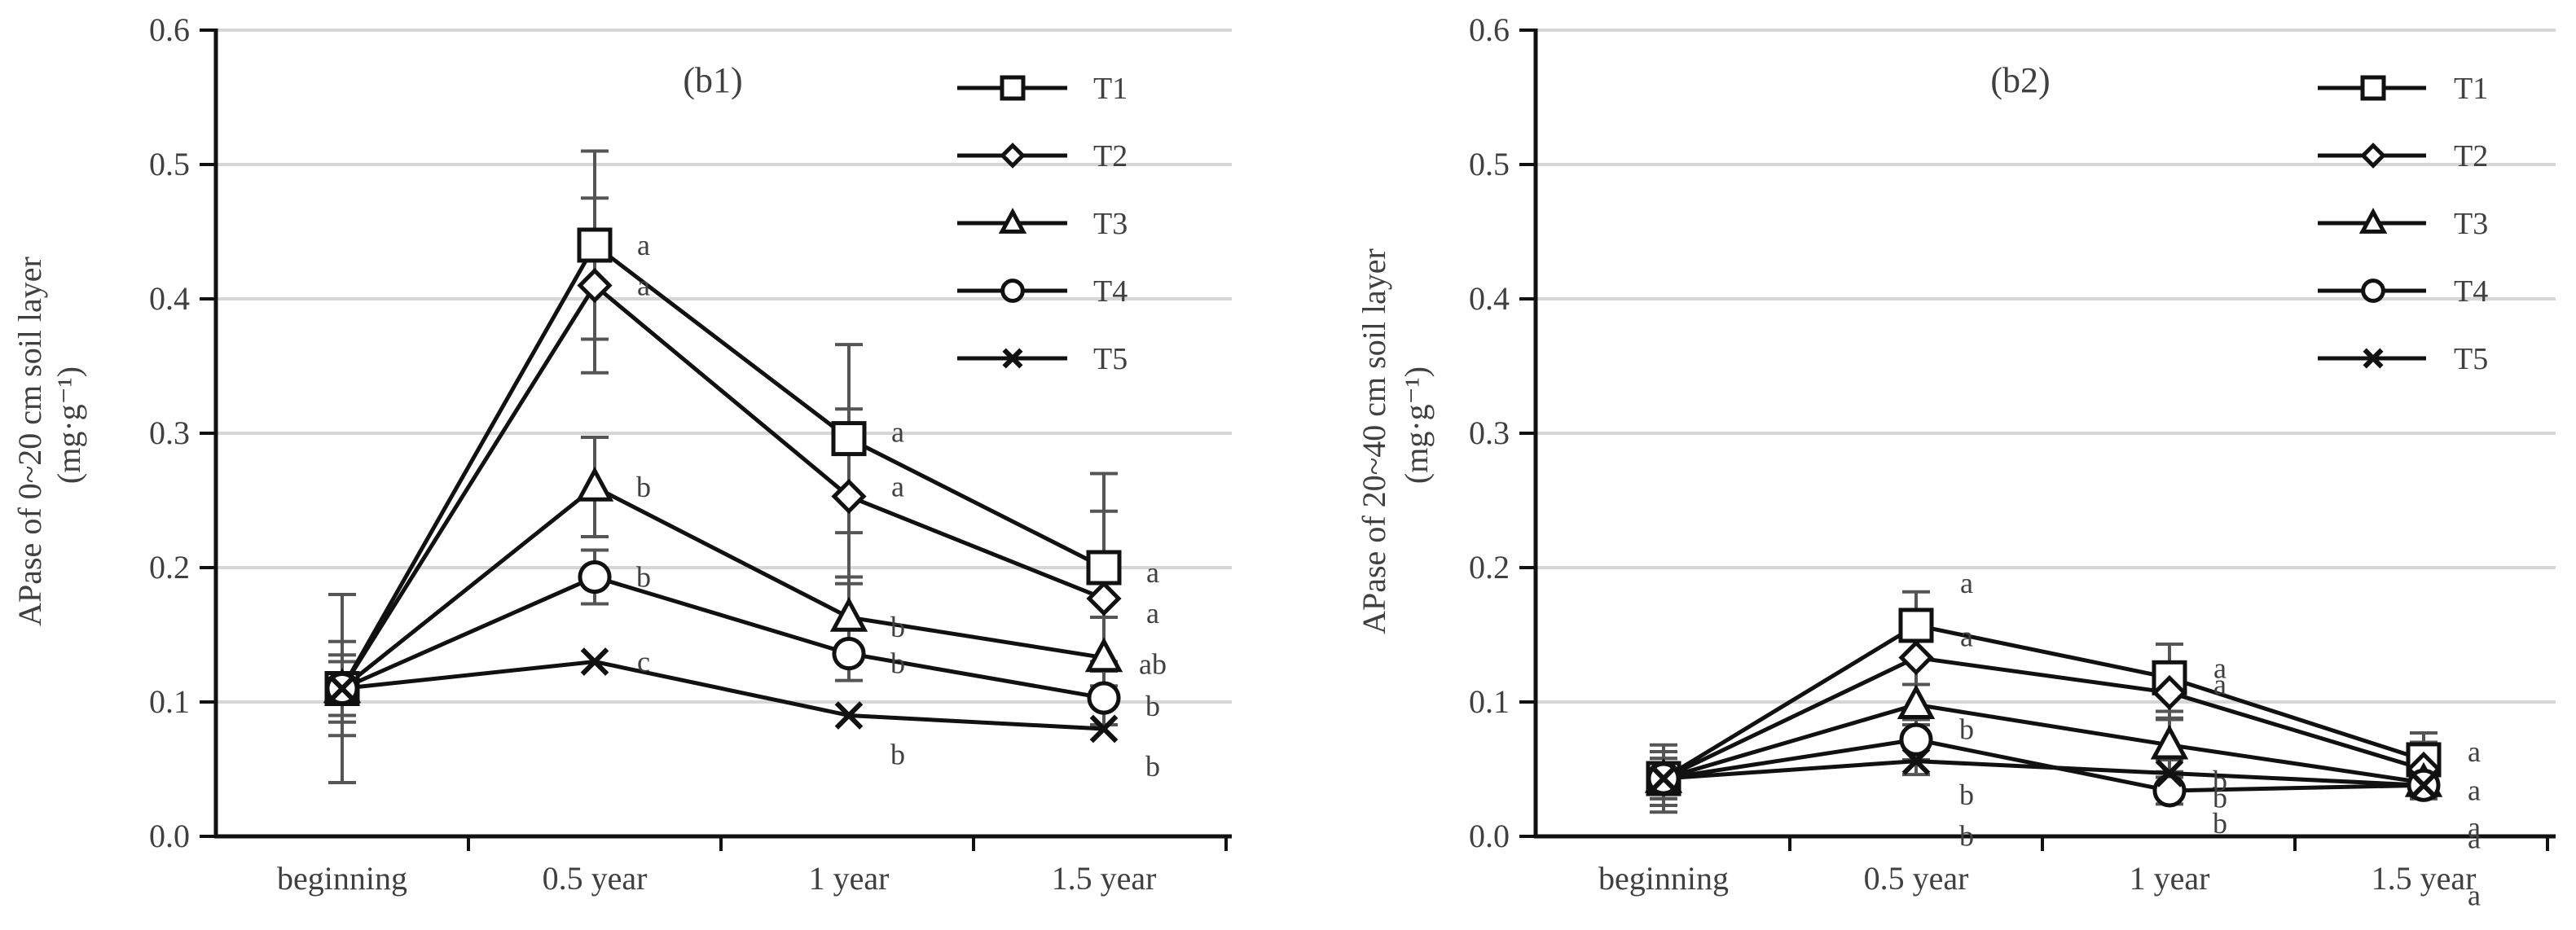 Image resolution: width=2576 pixels, height=930 pixels. What do you see at coordinates (1042, 224) in the screenshot?
I see `legend: T1 T2 T3 T4 T5` at bounding box center [1042, 224].